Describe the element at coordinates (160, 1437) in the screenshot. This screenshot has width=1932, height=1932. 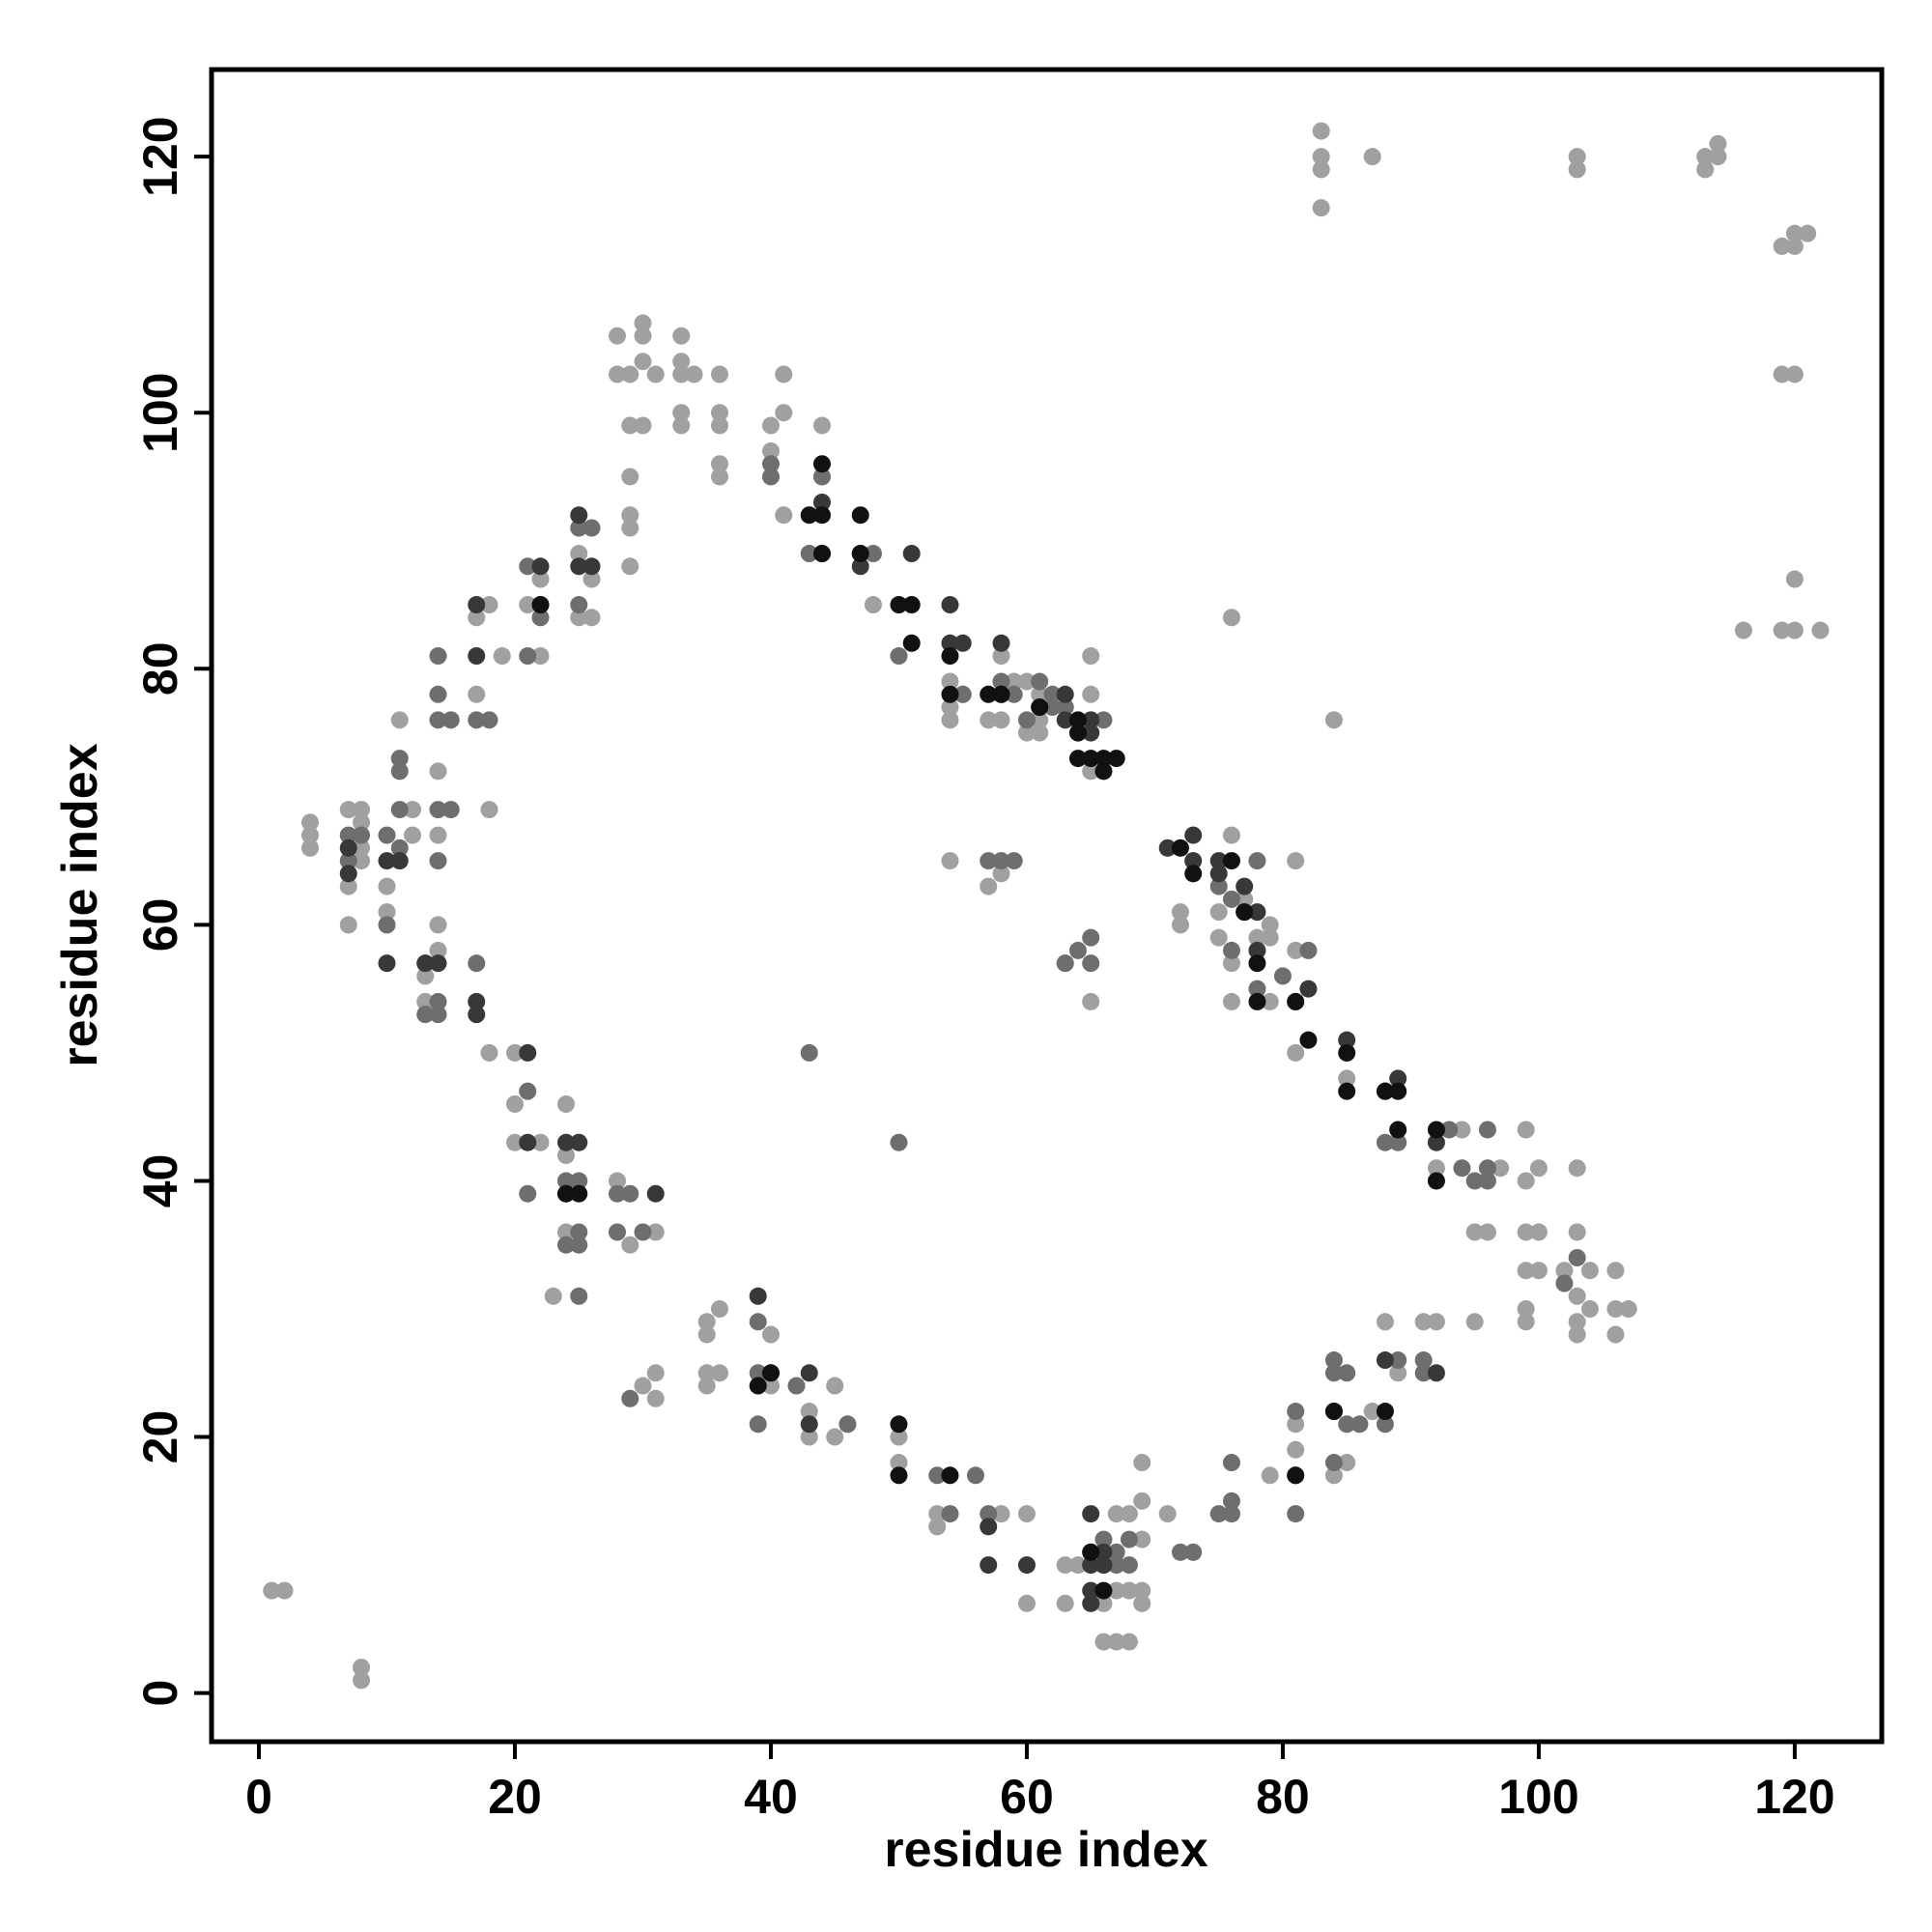
I see `y-tick-label: 20` at that location.